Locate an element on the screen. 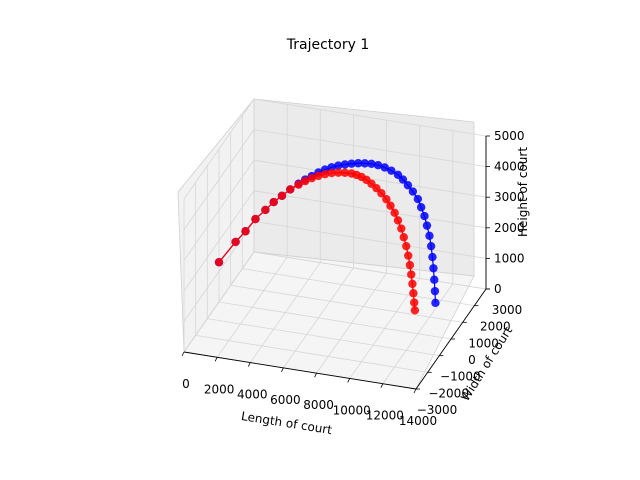 This screenshot has width=640, height=480. y-tick-label: −3000 is located at coordinates (437, 410).